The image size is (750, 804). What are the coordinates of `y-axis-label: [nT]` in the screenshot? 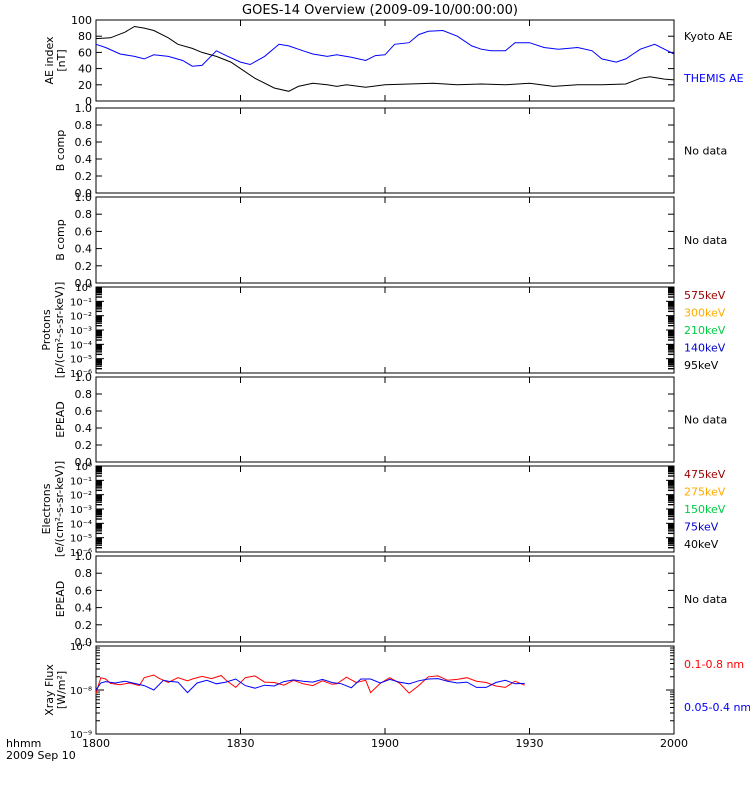 It's located at (61, 60).